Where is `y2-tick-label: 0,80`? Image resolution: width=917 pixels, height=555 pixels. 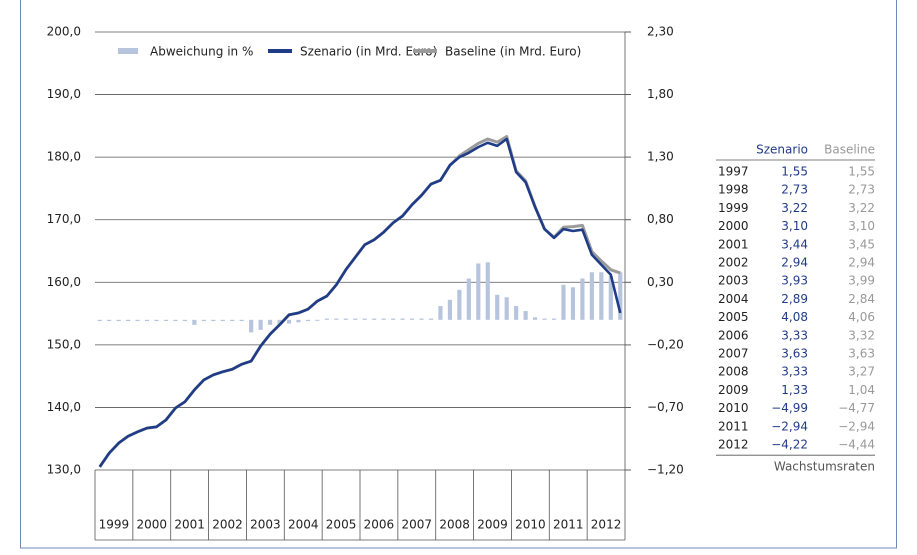 y2-tick-label: 0,80 is located at coordinates (660, 219).